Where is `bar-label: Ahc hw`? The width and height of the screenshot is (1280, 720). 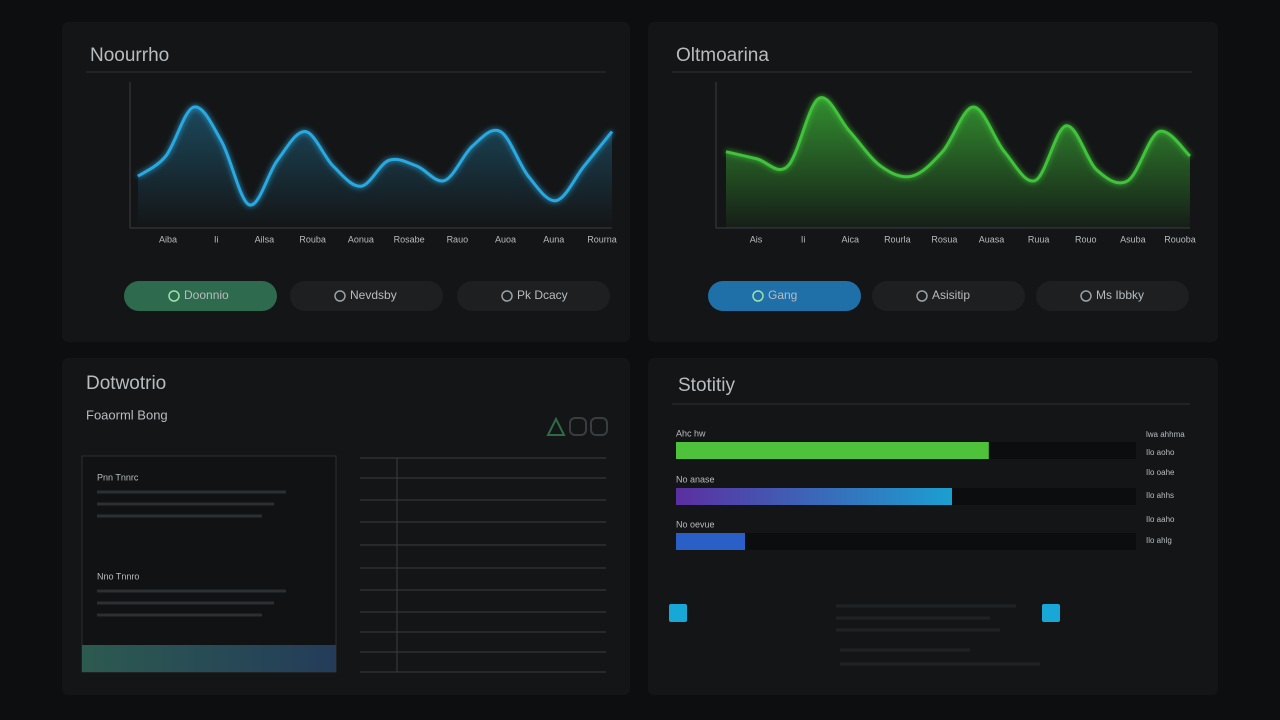
bar-label: Ahc hw is located at coordinates (691, 433).